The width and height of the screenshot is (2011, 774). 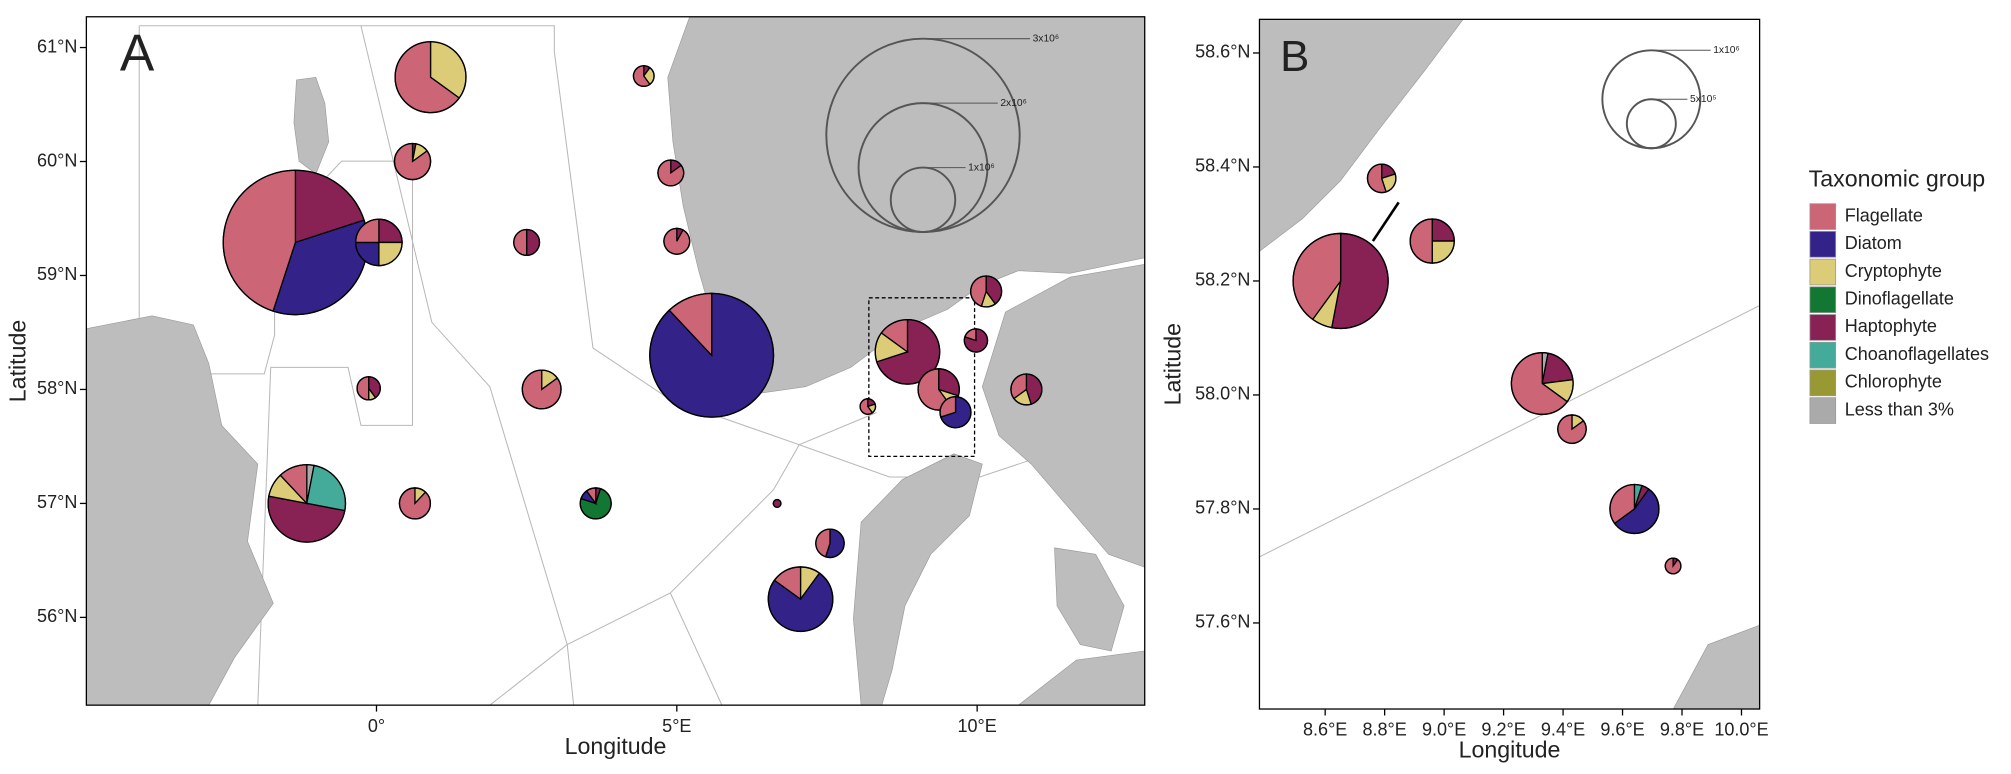 What do you see at coordinates (1325, 730) in the screenshot?
I see `x-tick-label: 8.6°E` at bounding box center [1325, 730].